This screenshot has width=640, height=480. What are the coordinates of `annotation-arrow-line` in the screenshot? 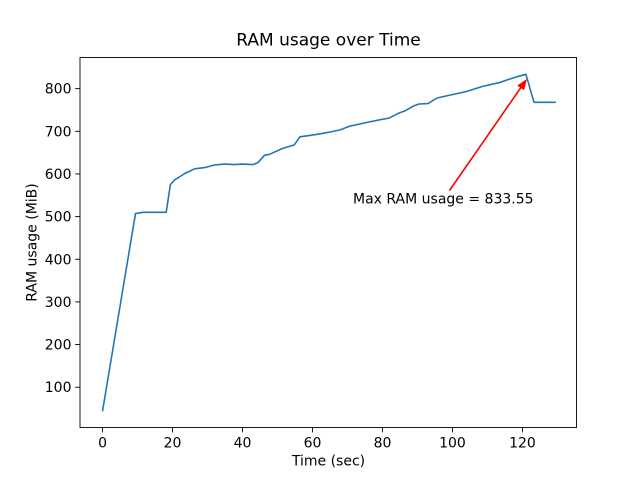 It's located at (485, 138).